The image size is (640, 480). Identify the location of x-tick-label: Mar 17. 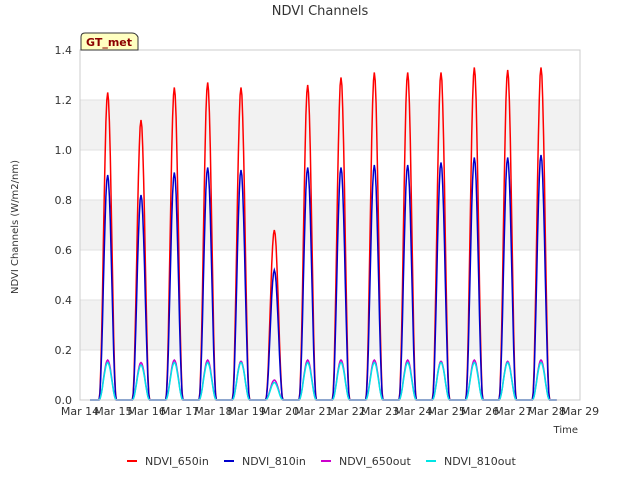
(180, 411).